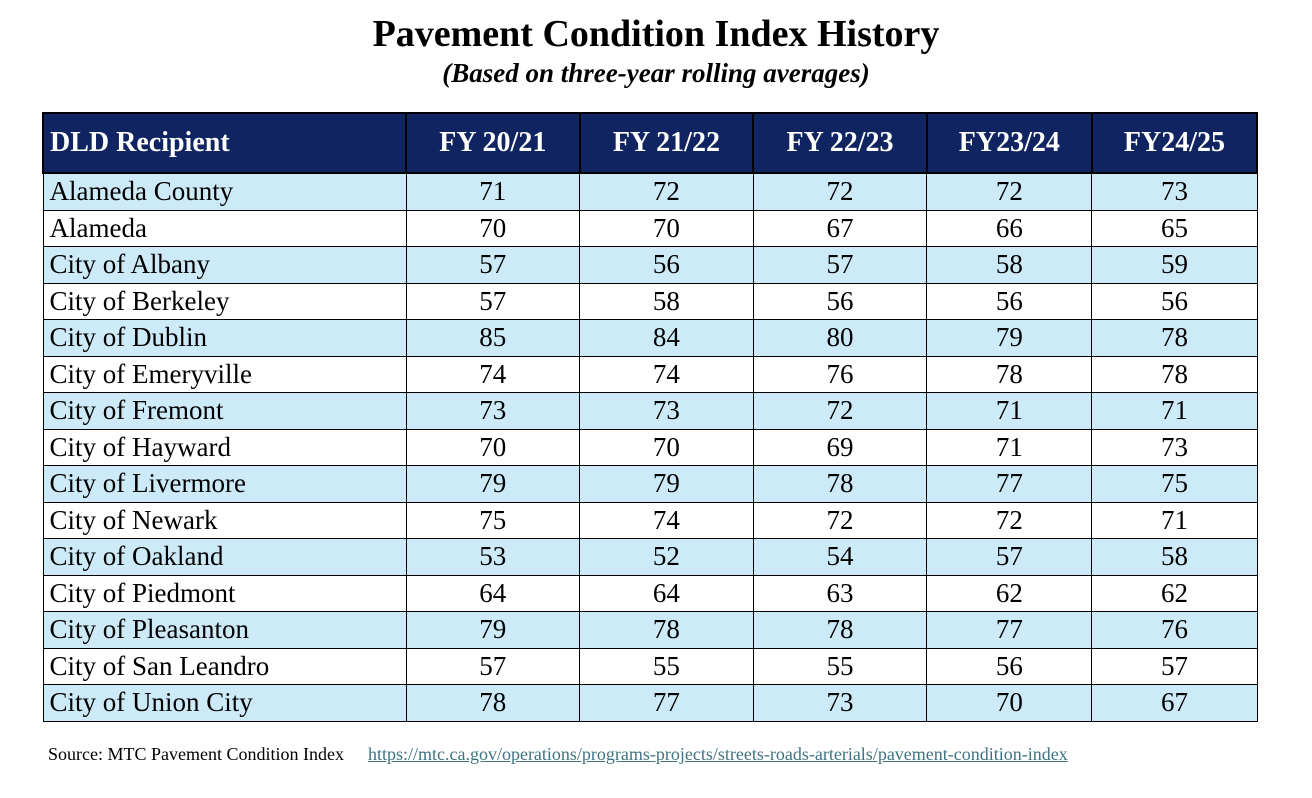 Image resolution: width=1312 pixels, height=798 pixels. What do you see at coordinates (840, 447) in the screenshot?
I see `pci-cell: 69` at bounding box center [840, 447].